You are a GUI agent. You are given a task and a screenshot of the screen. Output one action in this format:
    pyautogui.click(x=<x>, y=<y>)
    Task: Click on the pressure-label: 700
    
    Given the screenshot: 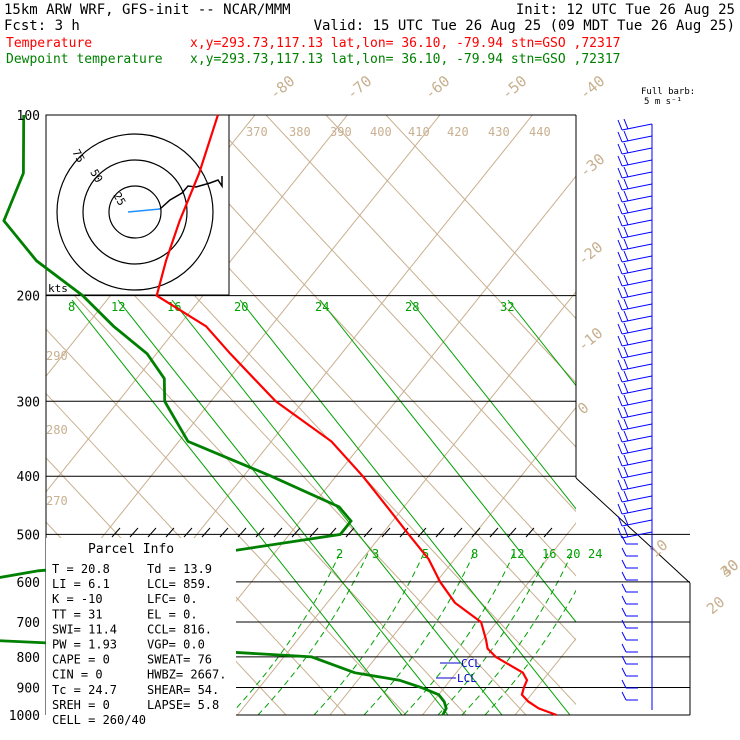 What is the action you would take?
    pyautogui.click(x=28, y=623)
    